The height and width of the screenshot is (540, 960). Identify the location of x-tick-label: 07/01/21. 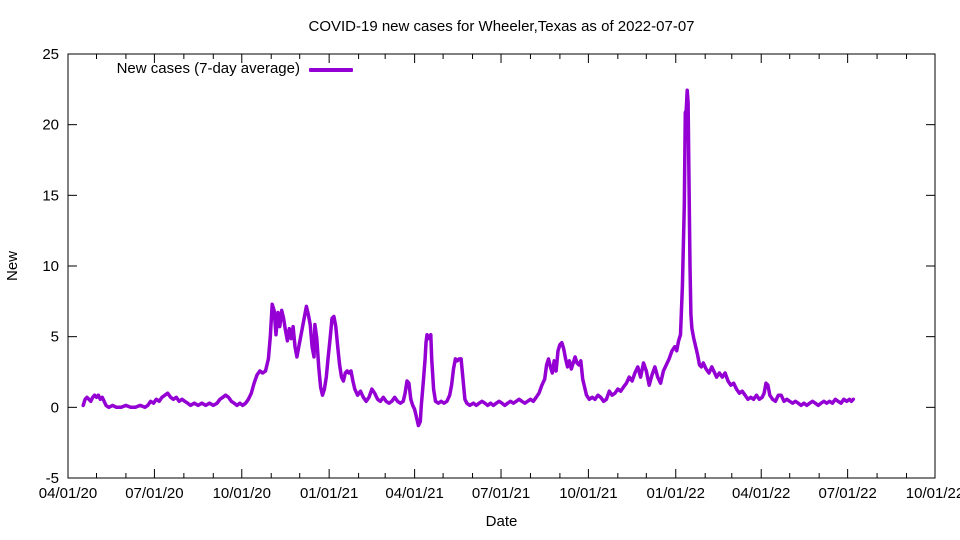
(501, 493).